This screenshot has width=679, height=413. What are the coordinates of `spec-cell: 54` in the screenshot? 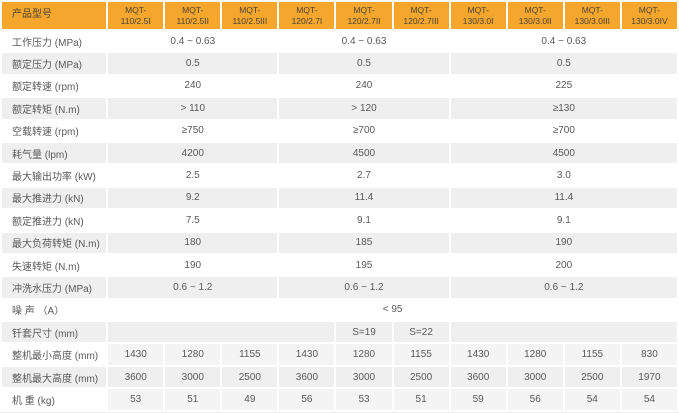 It's located at (649, 399).